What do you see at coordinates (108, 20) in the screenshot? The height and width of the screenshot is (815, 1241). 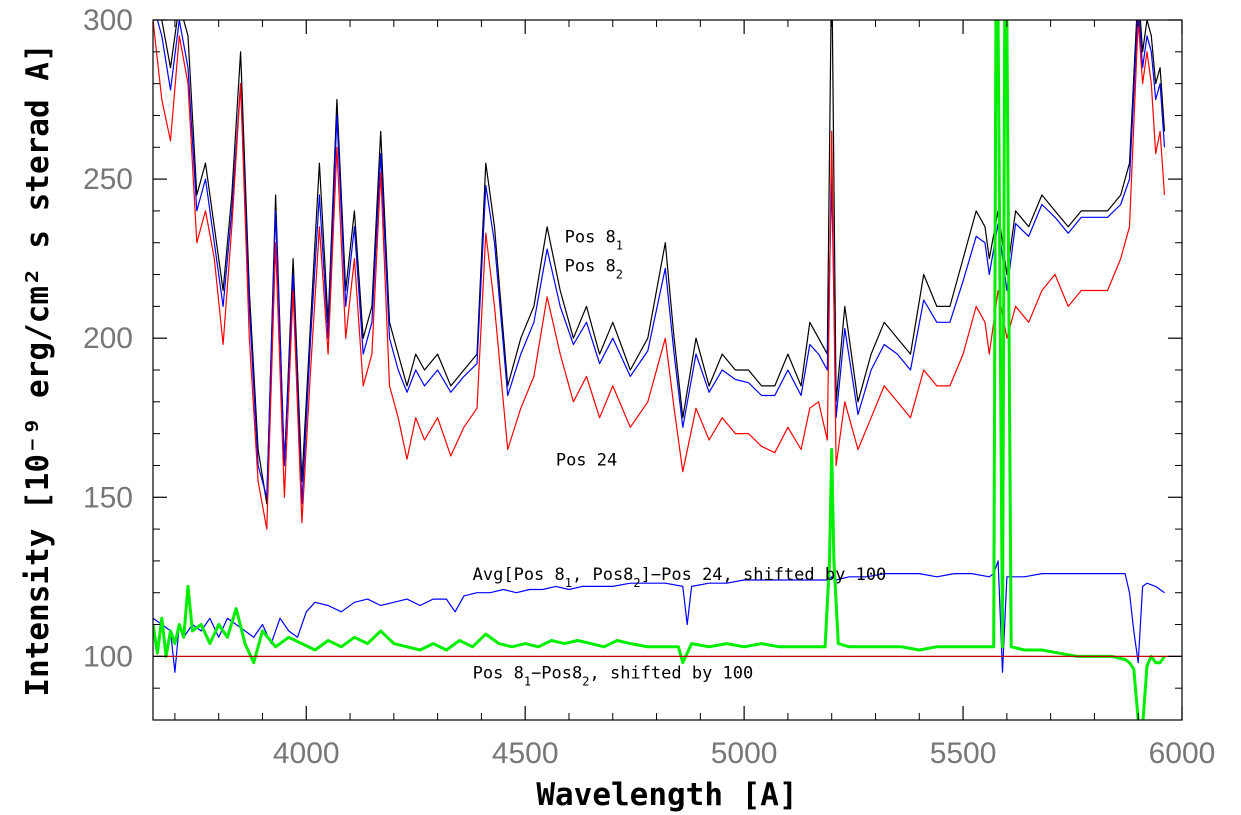 I see `y-tick-label: 300` at bounding box center [108, 20].